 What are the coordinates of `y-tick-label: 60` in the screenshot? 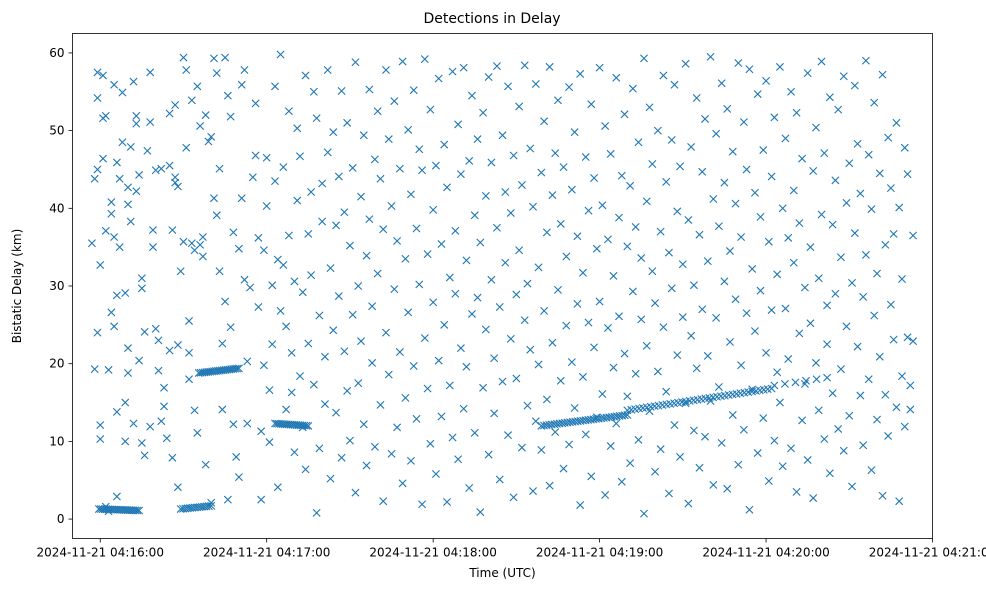 It's located at (56, 53).